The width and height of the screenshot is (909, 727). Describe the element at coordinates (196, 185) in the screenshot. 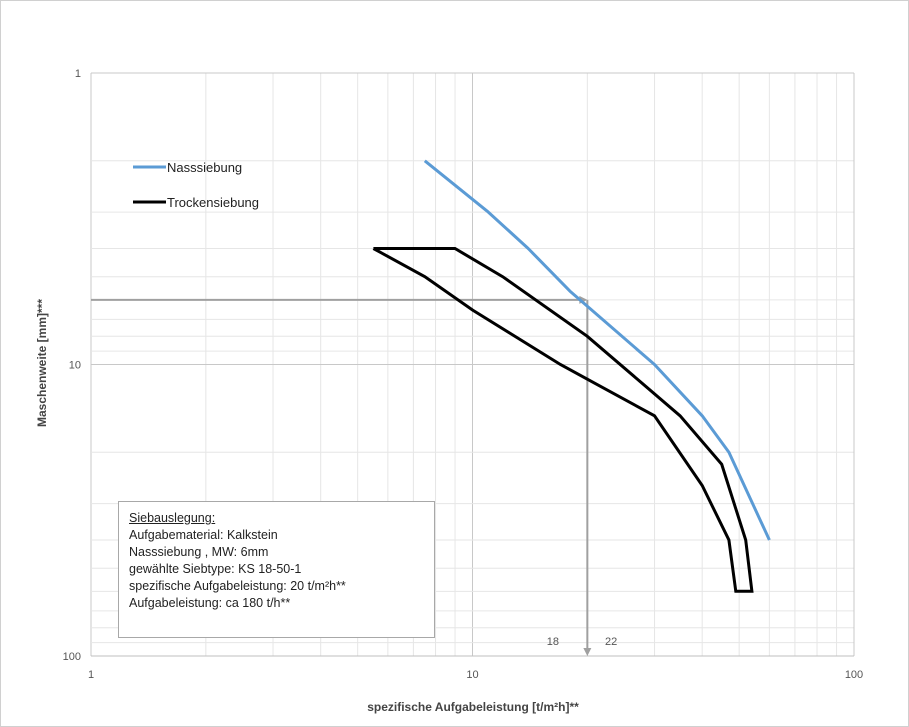

I see `legend: Nasssiebung Trockensiebung` at that location.